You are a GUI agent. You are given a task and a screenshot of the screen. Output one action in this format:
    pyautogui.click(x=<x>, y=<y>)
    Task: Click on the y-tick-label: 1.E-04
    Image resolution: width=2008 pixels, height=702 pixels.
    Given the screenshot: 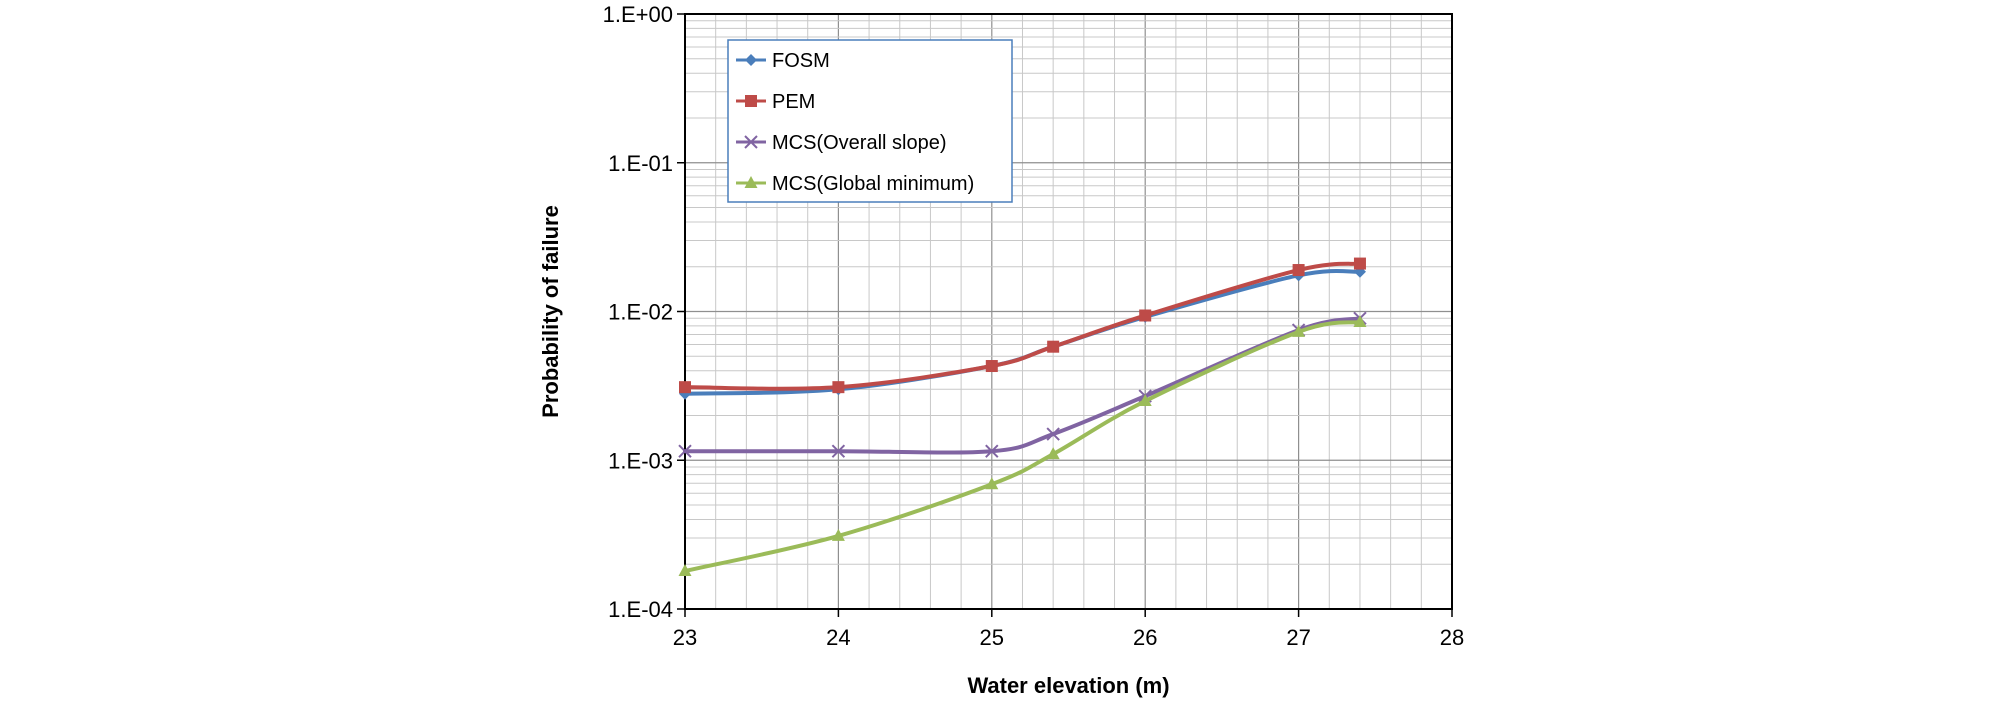 What is the action you would take?
    pyautogui.click(x=640, y=609)
    